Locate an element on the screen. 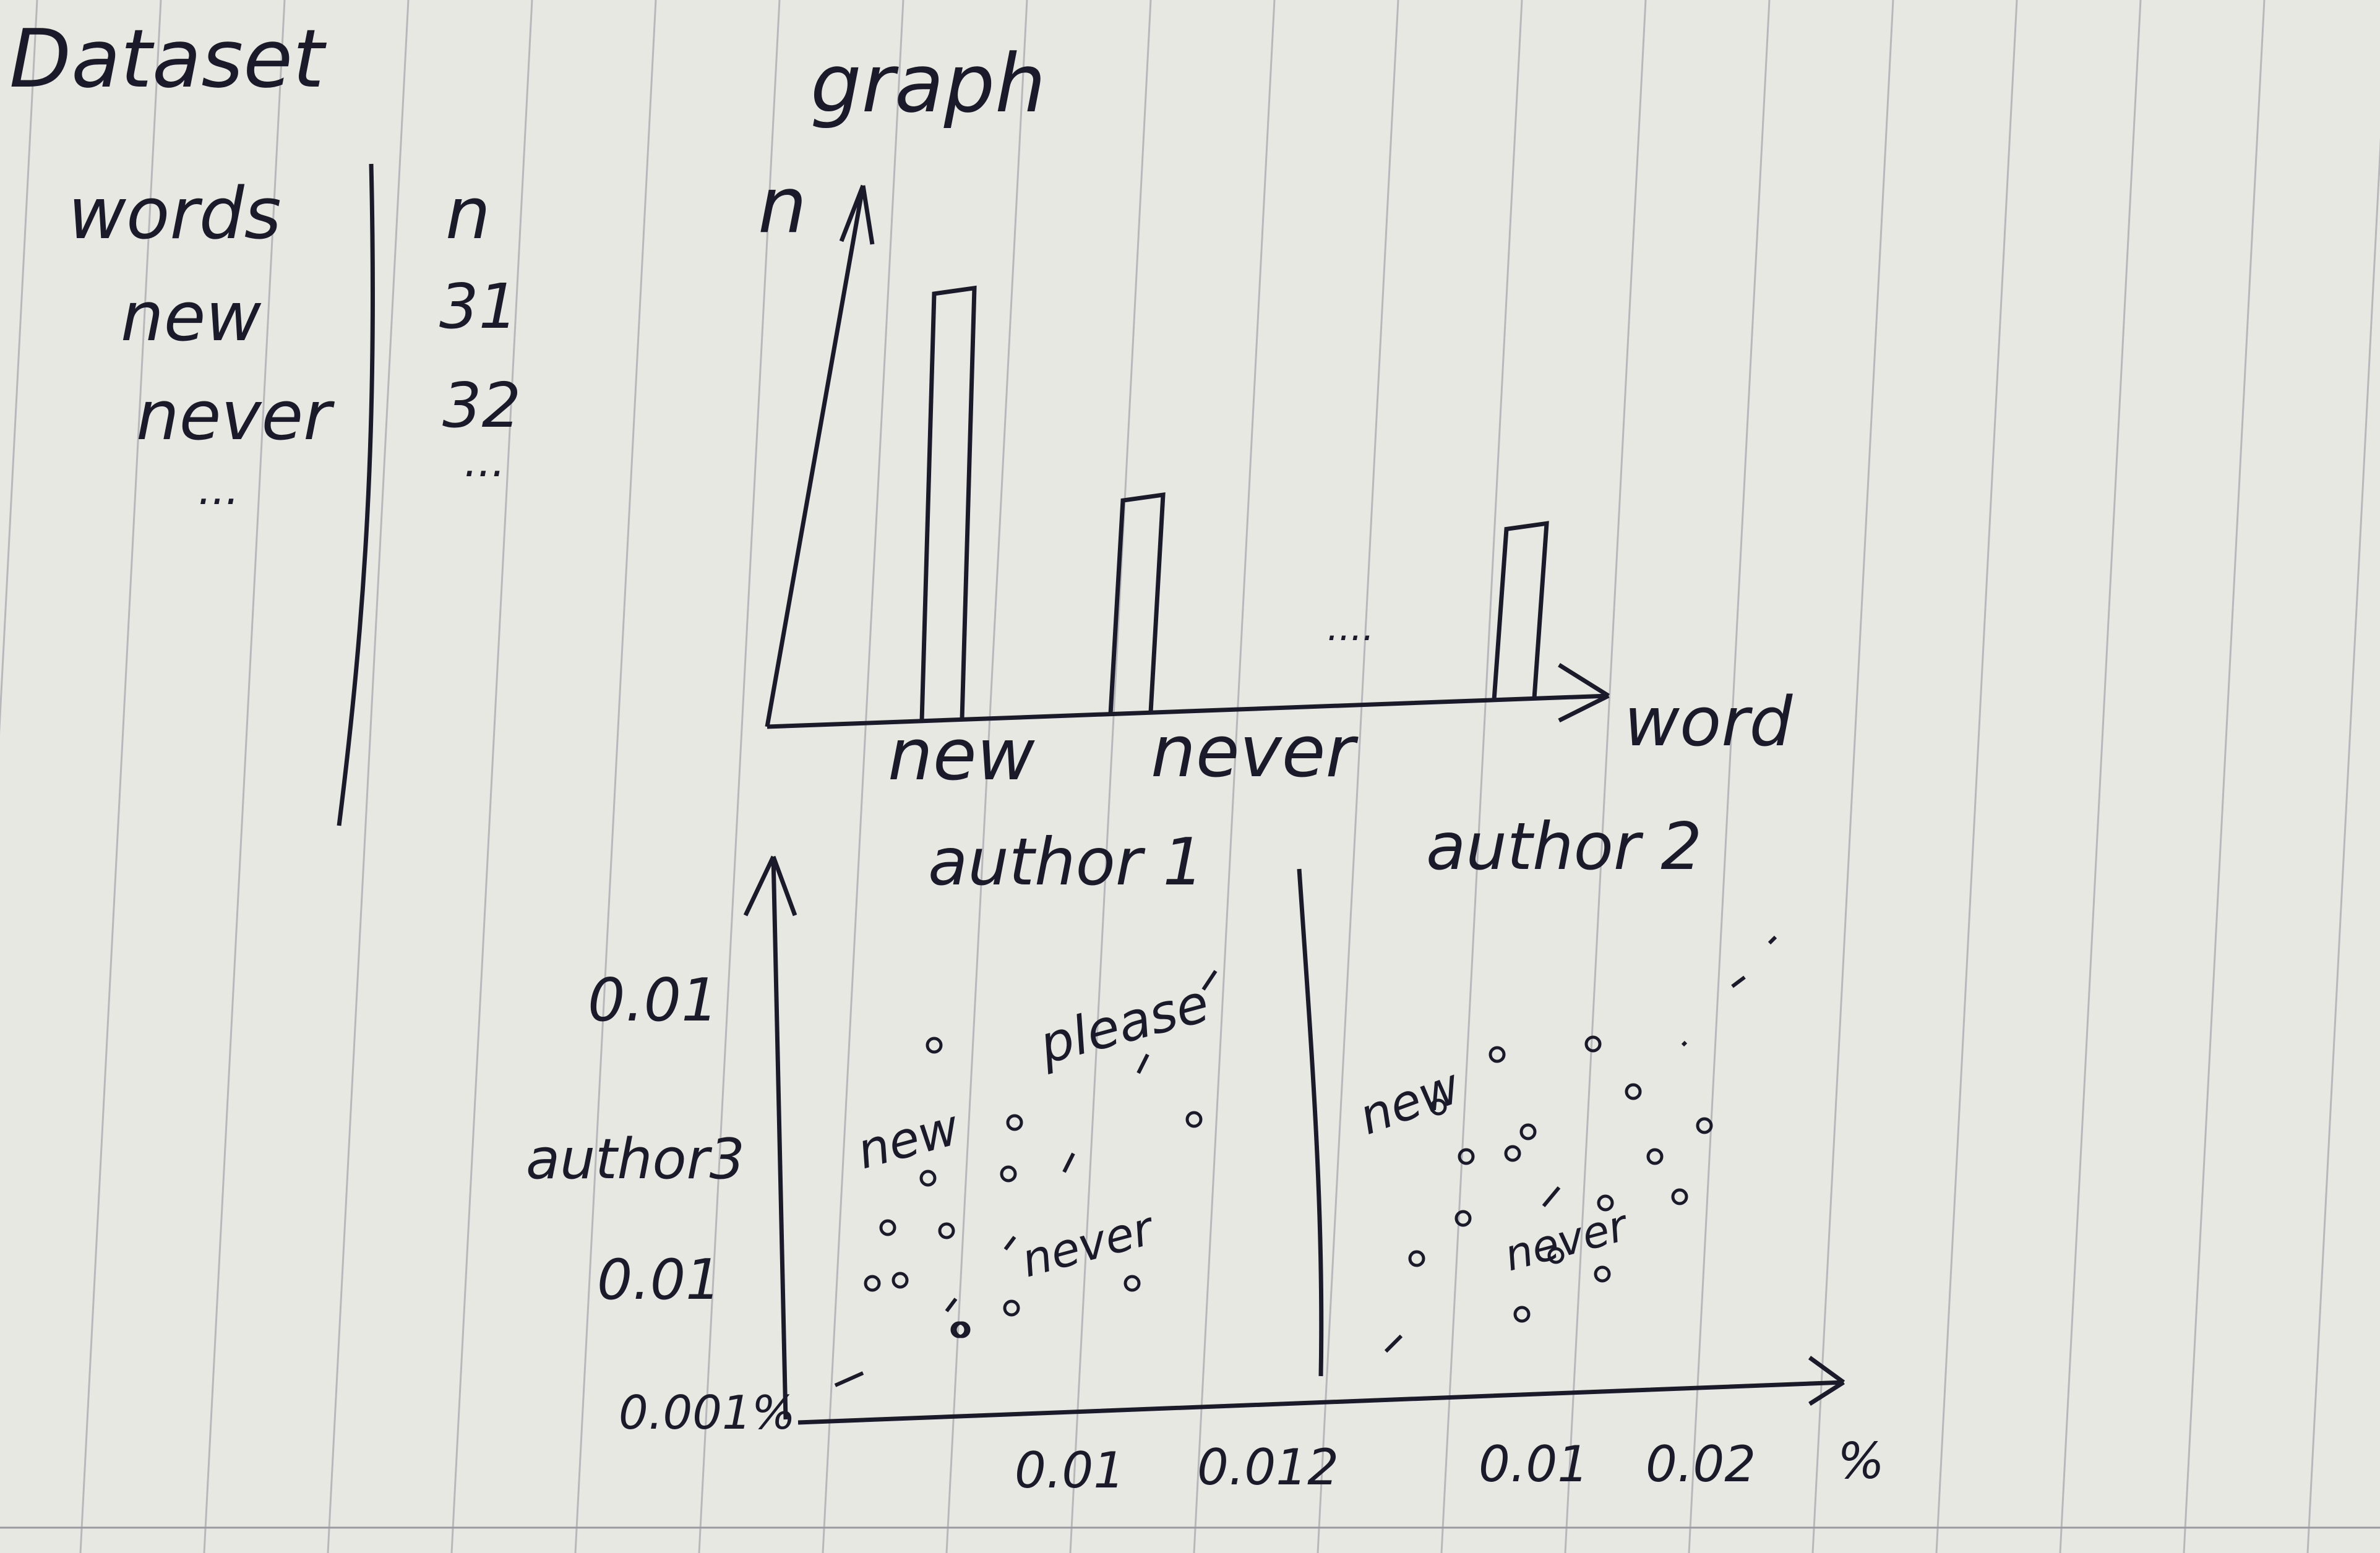  column-header-words: words is located at coordinates (174, 214).